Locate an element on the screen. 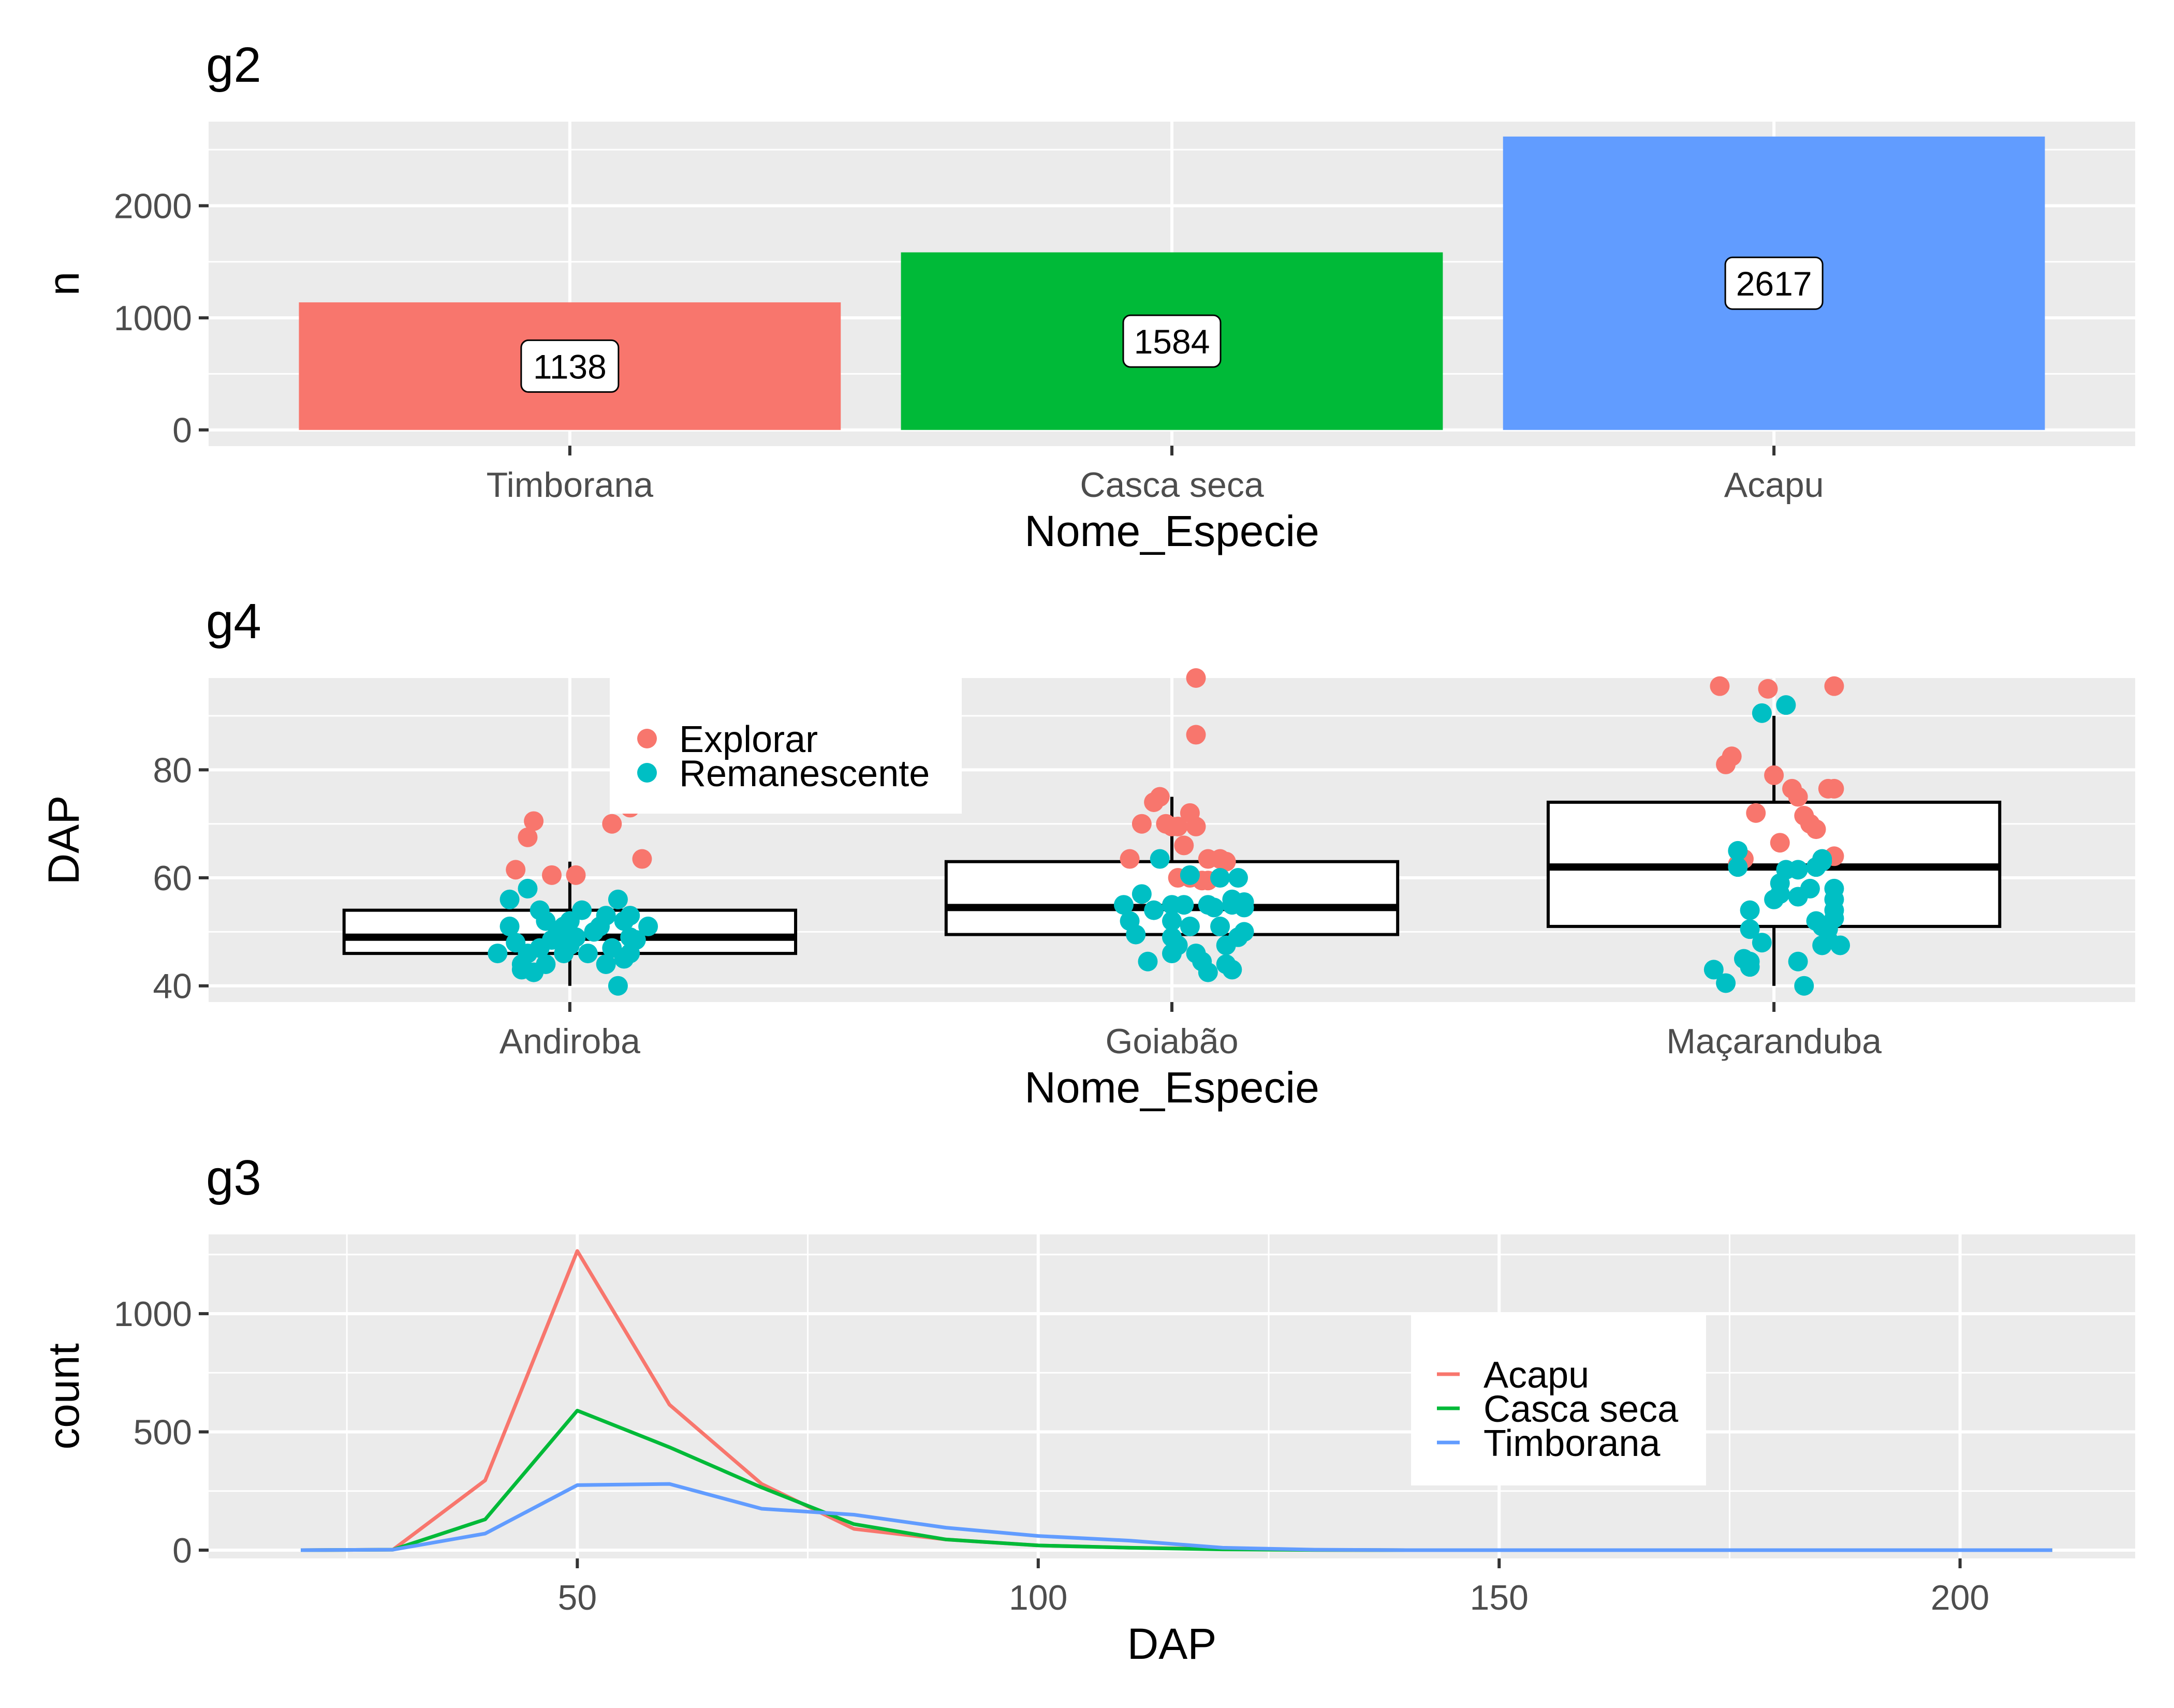 This screenshot has height=1708, width=2174. y-tick-label: 2000 is located at coordinates (153, 206).